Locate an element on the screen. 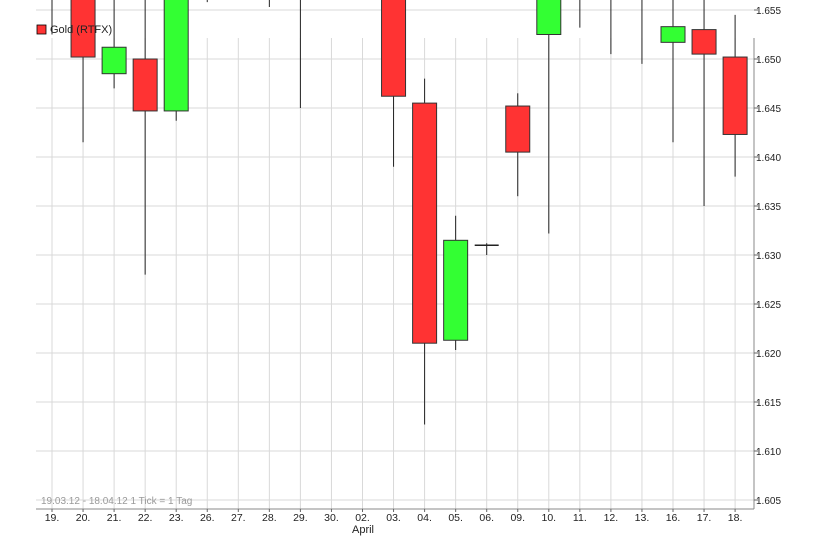 This screenshot has height=546, width=826. y-tick-label: 1.655 is located at coordinates (768, 11).